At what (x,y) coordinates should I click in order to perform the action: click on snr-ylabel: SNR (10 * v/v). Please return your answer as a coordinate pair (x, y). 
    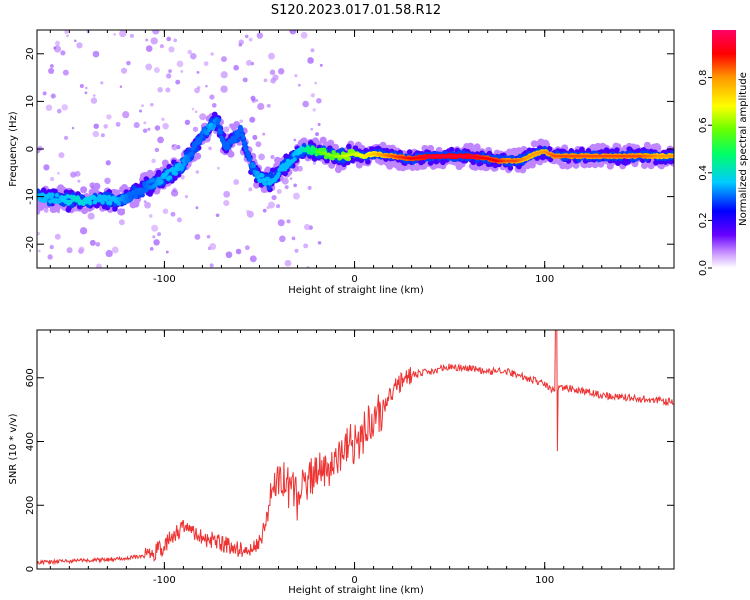
    Looking at the image, I should click on (13, 448).